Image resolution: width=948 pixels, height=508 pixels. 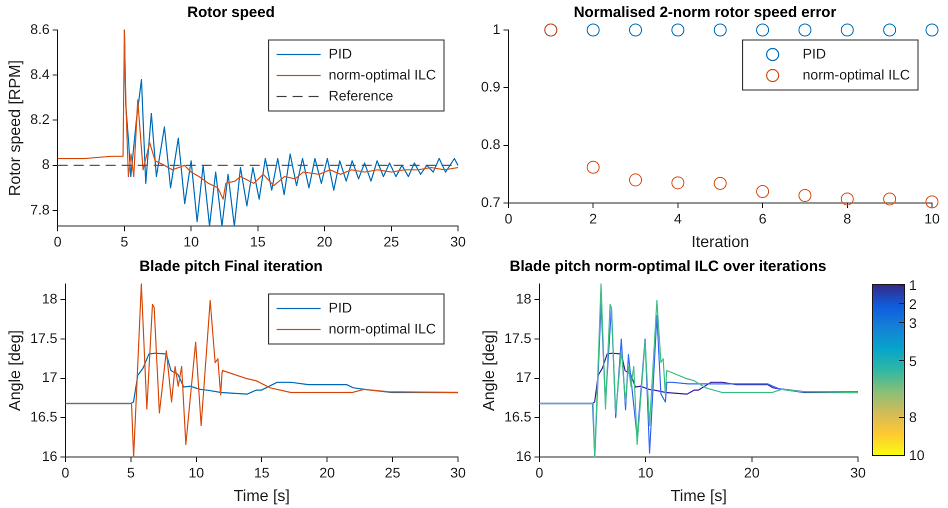 I want to click on chart-title: Rotor speed, so click(x=231, y=13).